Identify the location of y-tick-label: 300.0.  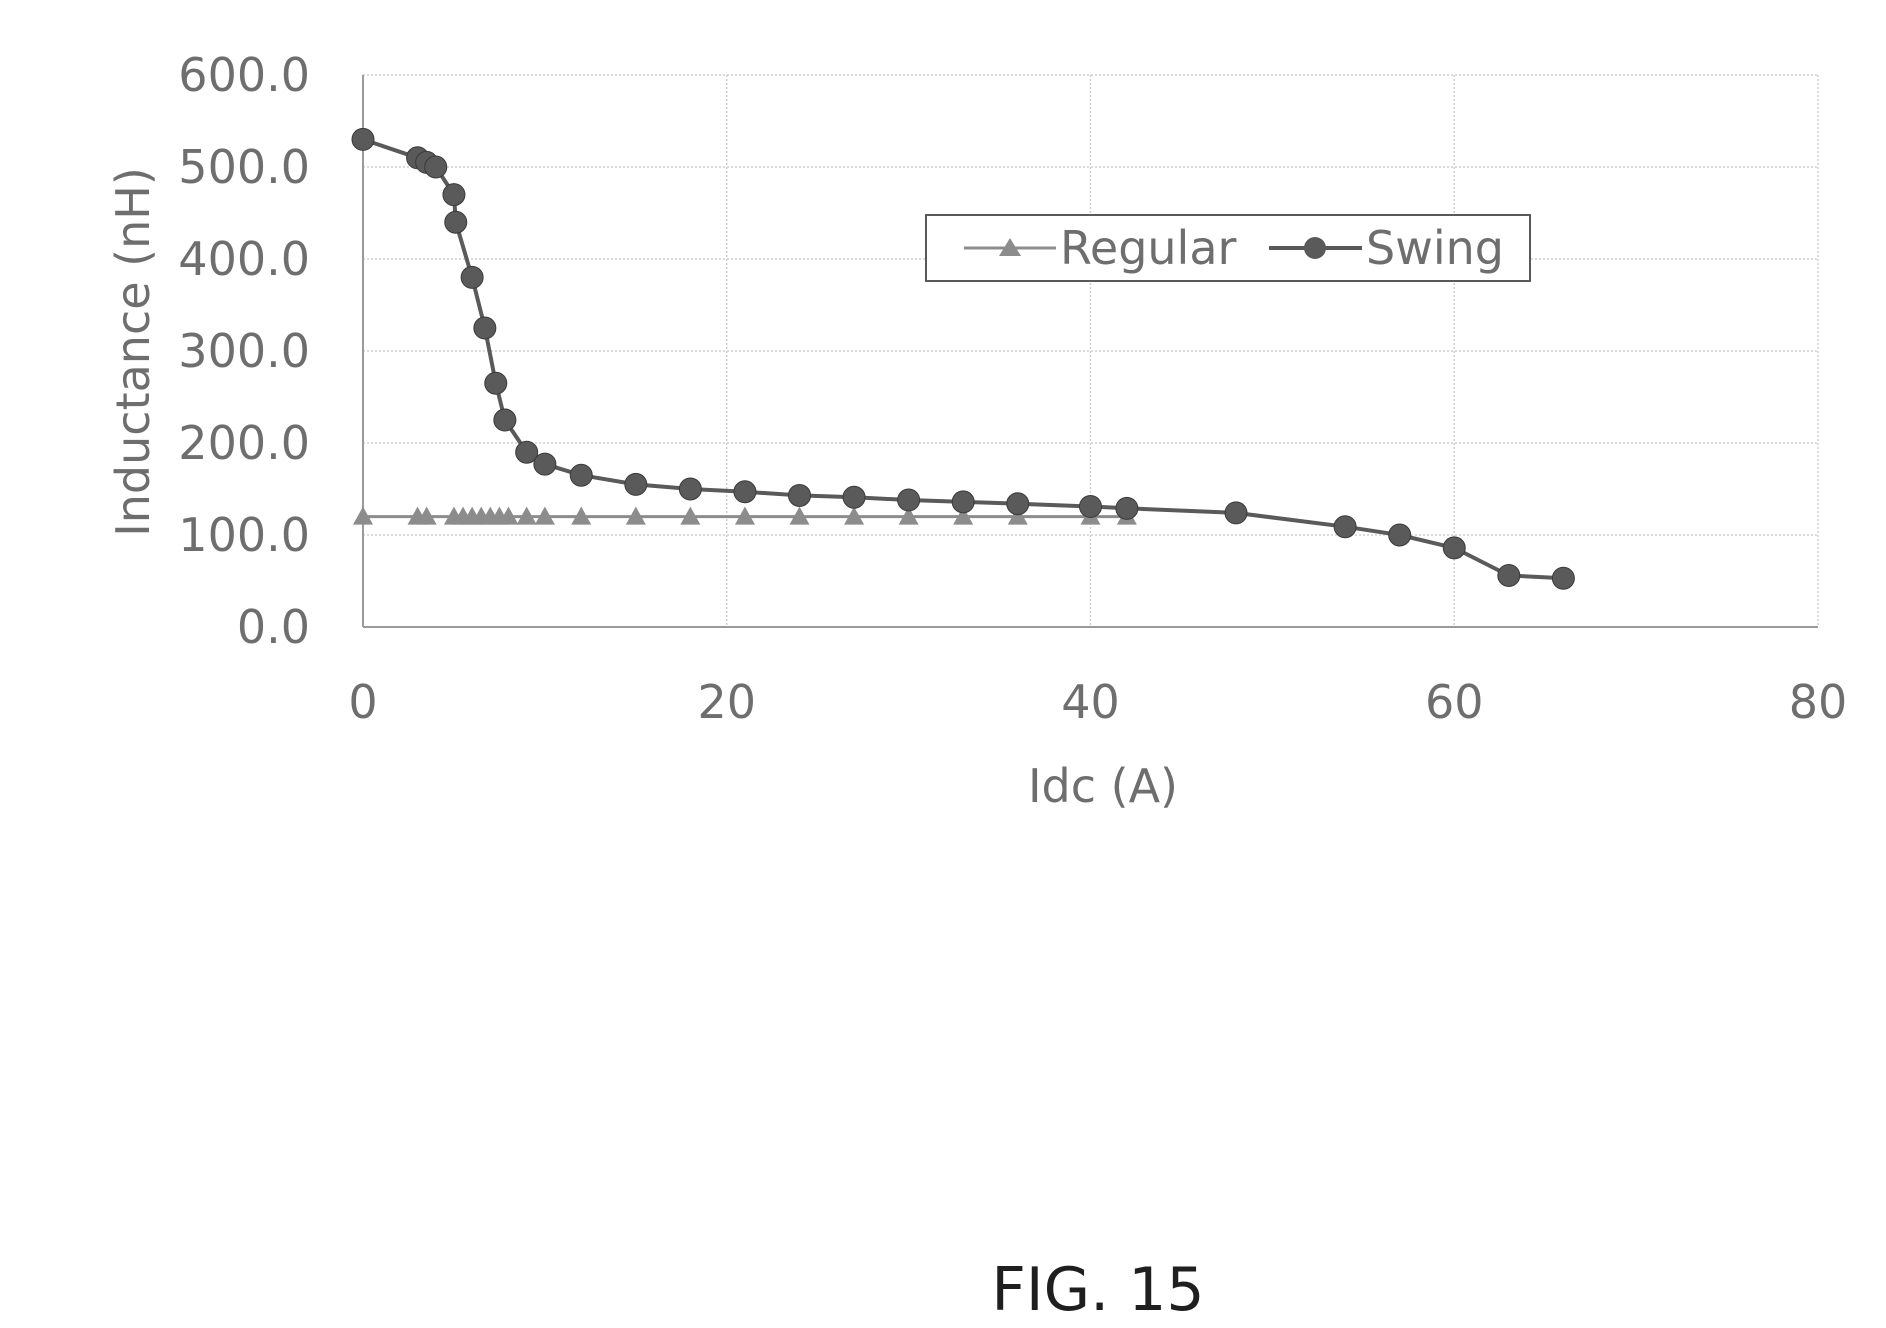
(244, 351).